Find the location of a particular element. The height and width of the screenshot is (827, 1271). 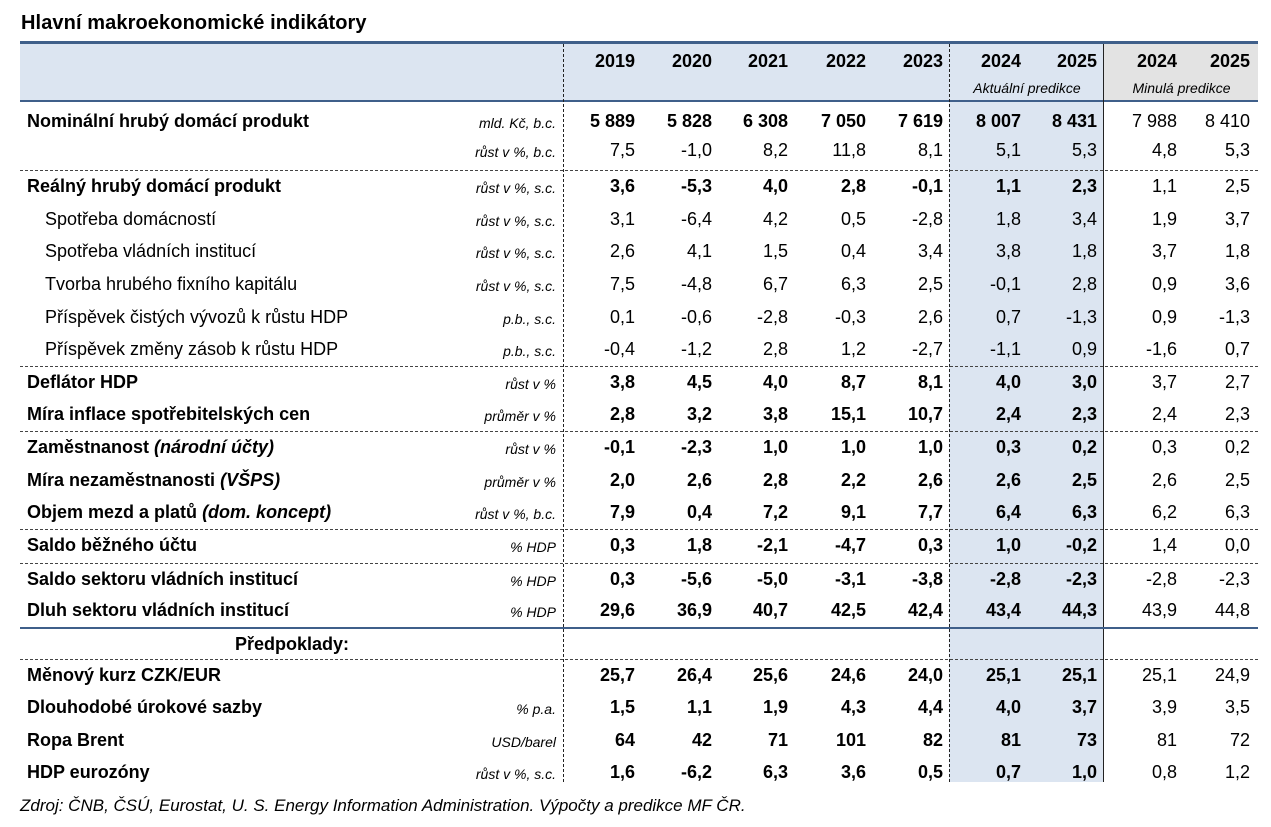

cell-value: 3,7 is located at coordinates (1164, 251).